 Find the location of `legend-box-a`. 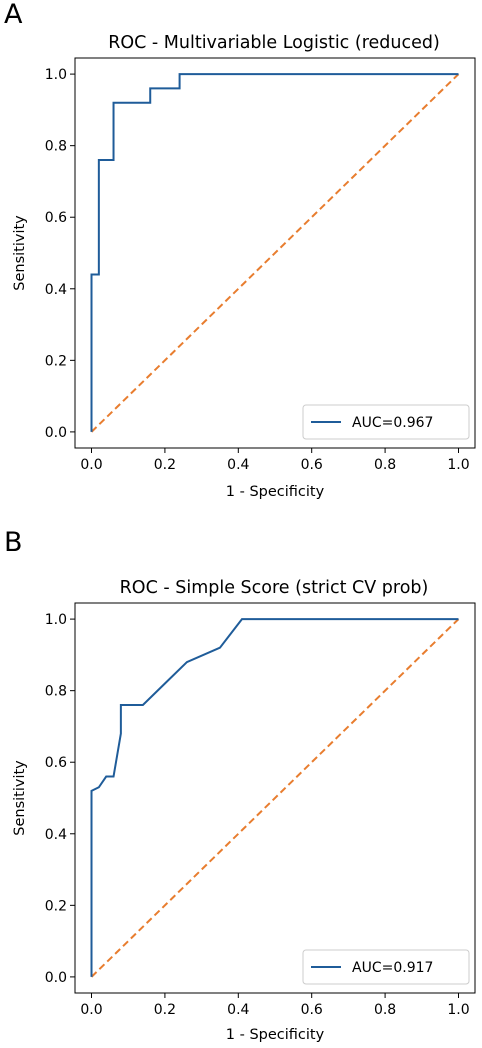

legend-box-a is located at coordinates (386, 422).